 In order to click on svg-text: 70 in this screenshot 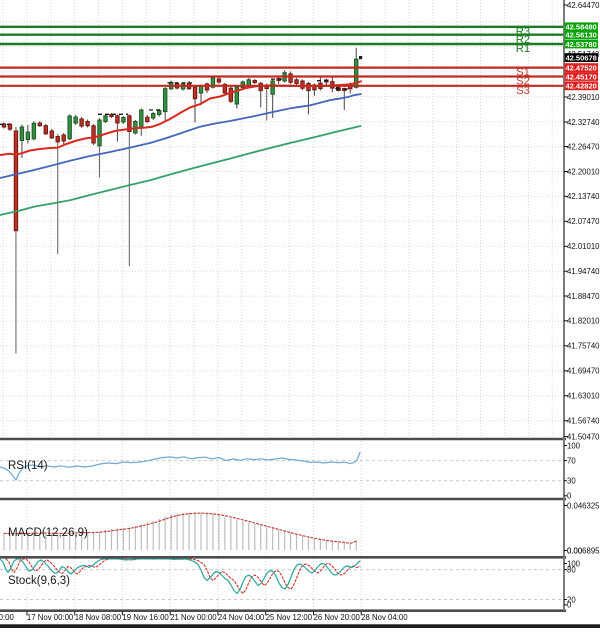, I will do `click(571, 460)`.